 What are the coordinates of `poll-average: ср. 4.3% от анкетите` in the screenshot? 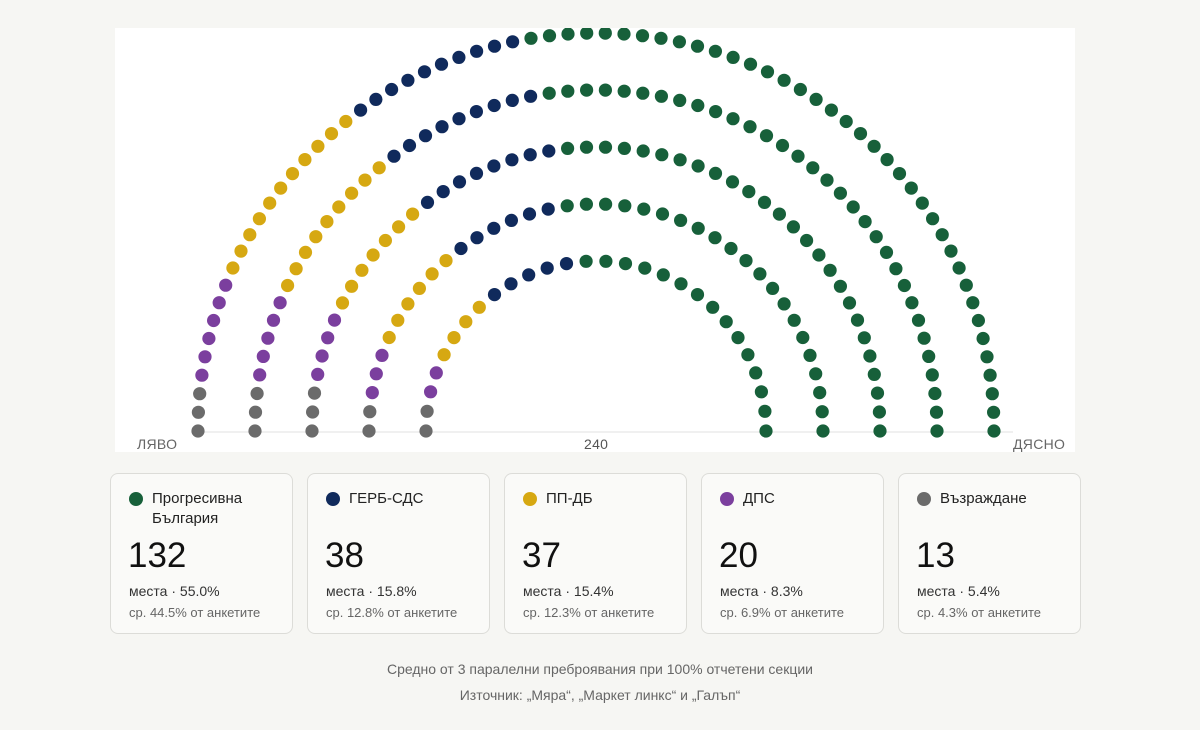 It's located at (979, 612).